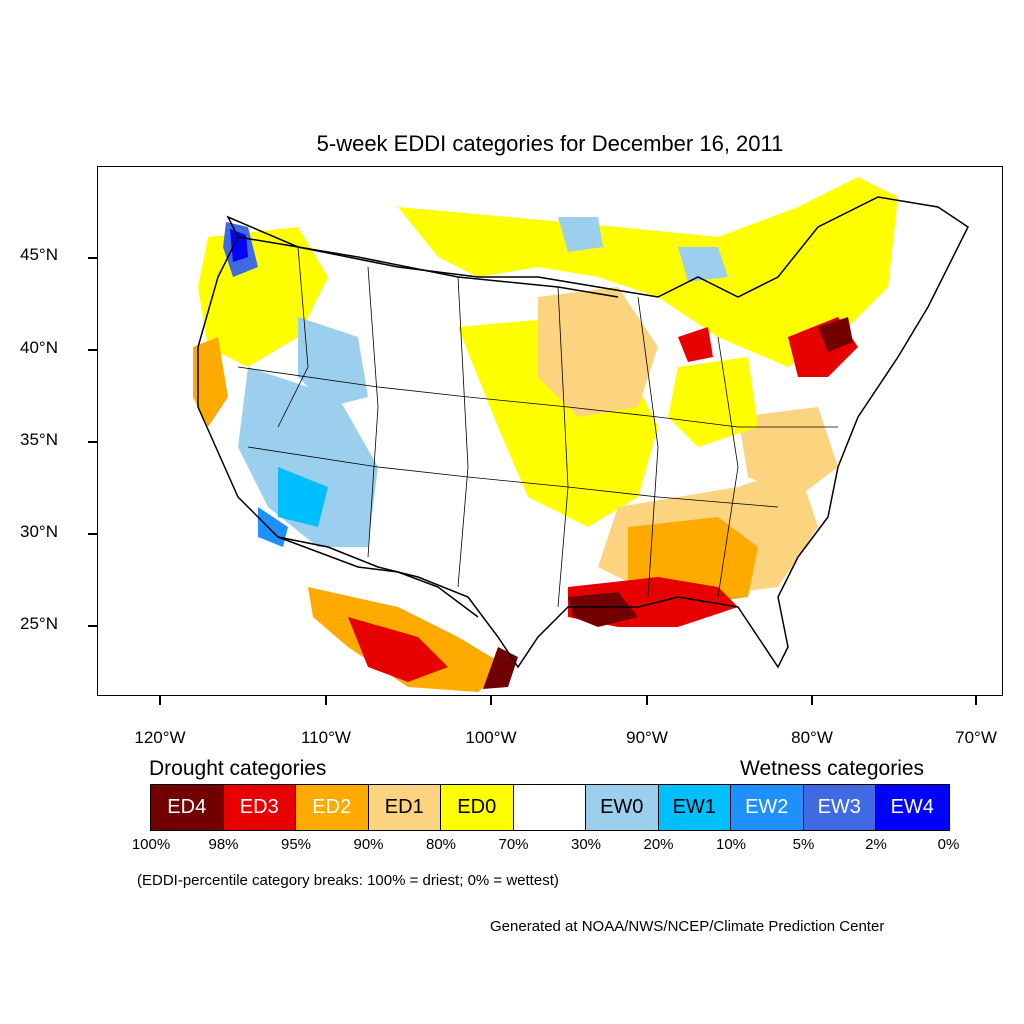 The height and width of the screenshot is (1024, 1024). Describe the element at coordinates (835, 334) in the screenshot. I see `region-ed4-northeast` at that location.